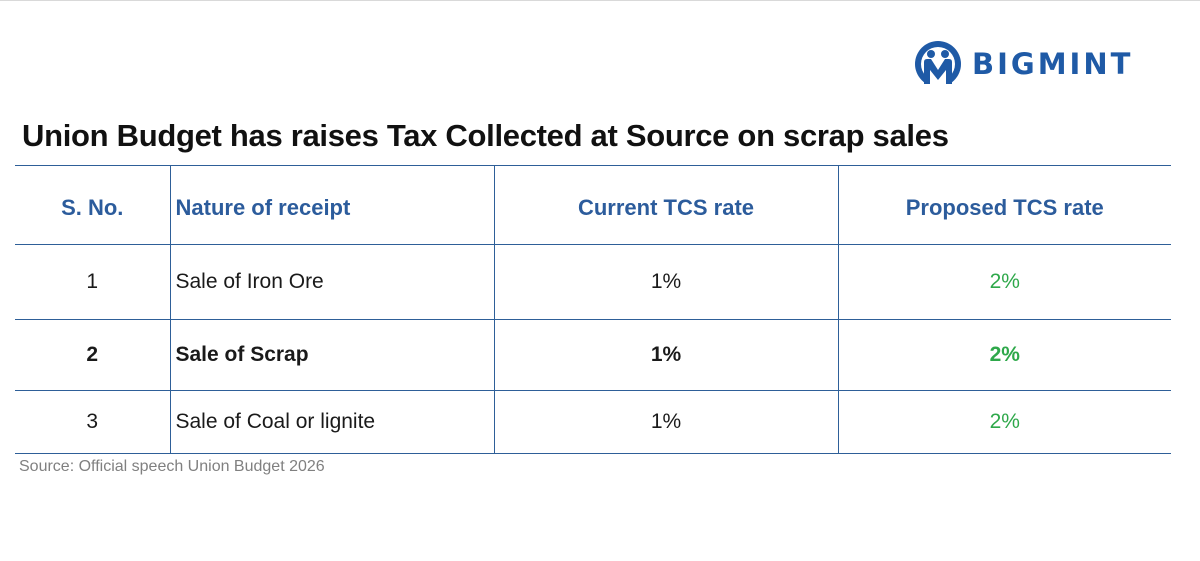 The width and height of the screenshot is (1200, 561). Describe the element at coordinates (92, 282) in the screenshot. I see `row-sno: 1` at that location.